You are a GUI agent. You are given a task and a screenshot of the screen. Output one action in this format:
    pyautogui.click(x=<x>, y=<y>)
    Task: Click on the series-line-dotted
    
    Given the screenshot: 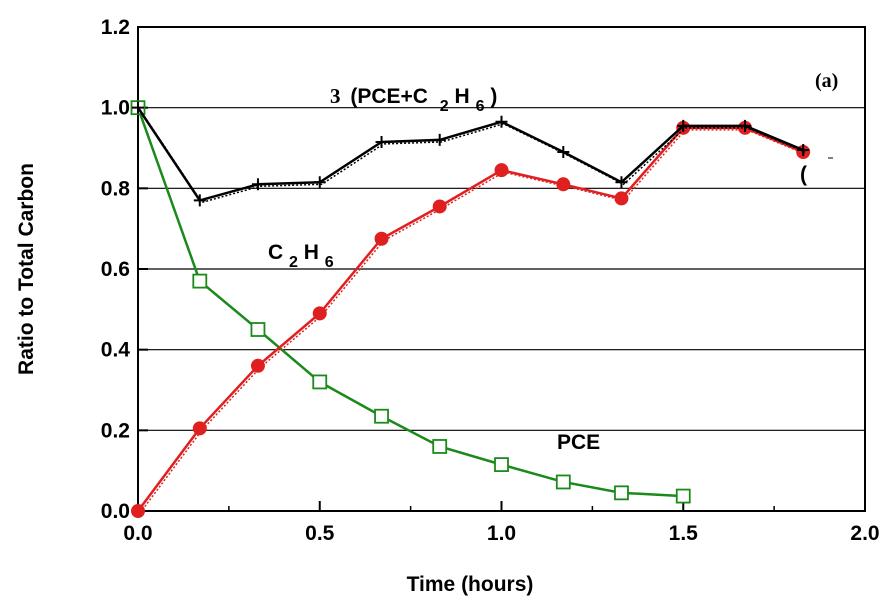 What is the action you would take?
    pyautogui.click(x=472, y=156)
    